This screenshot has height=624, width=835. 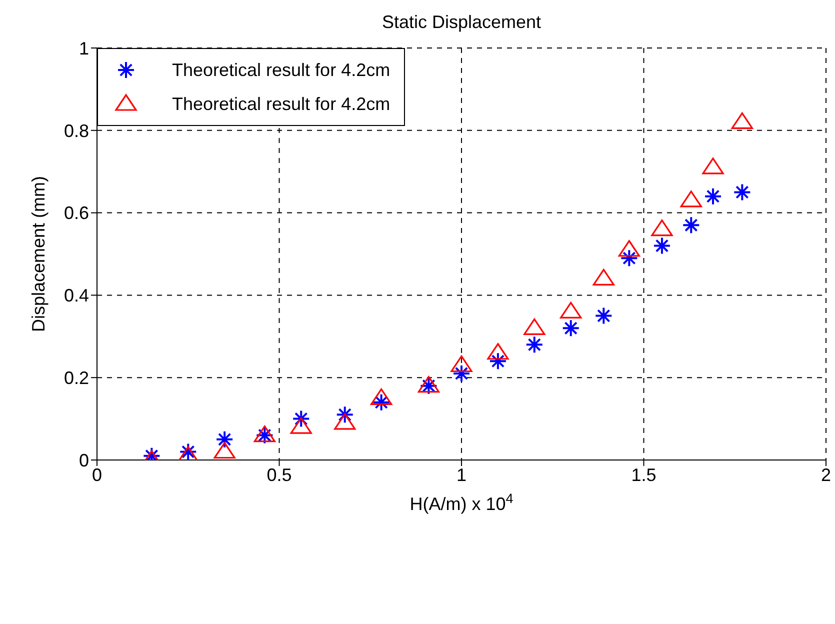 I want to click on y-tick-label: 0.4, so click(x=76, y=296).